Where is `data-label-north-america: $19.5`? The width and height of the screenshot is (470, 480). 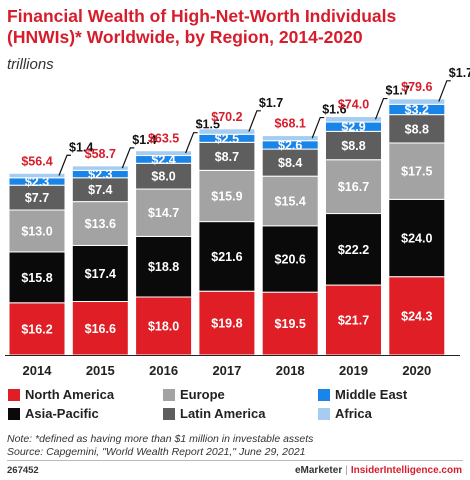 data-label-north-america: $19.5 is located at coordinates (290, 324).